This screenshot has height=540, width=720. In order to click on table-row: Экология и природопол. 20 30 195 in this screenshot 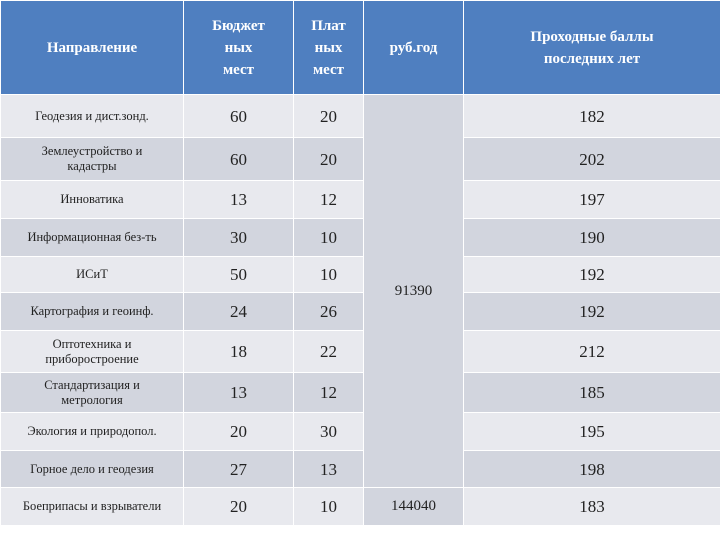, I will do `click(360, 431)`.